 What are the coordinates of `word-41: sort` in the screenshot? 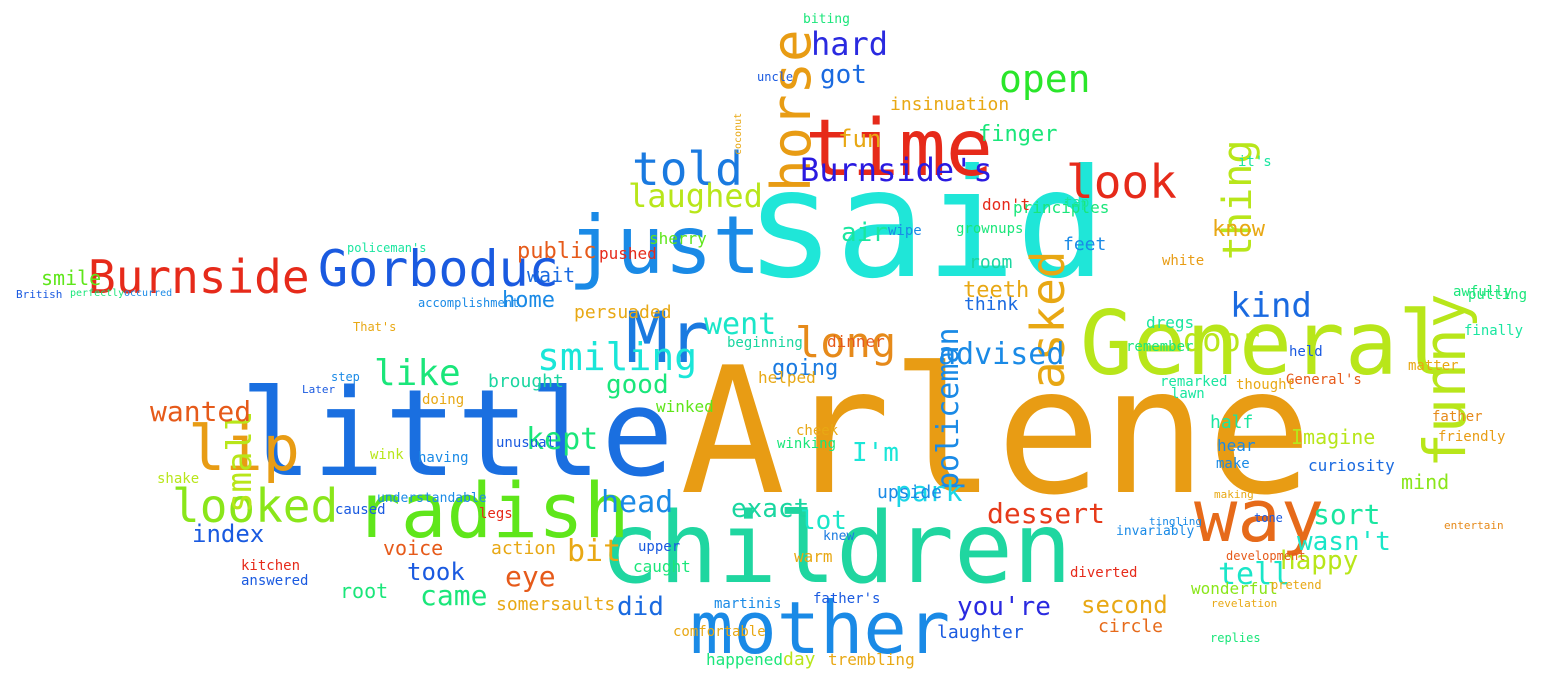 It's located at (1347, 514).